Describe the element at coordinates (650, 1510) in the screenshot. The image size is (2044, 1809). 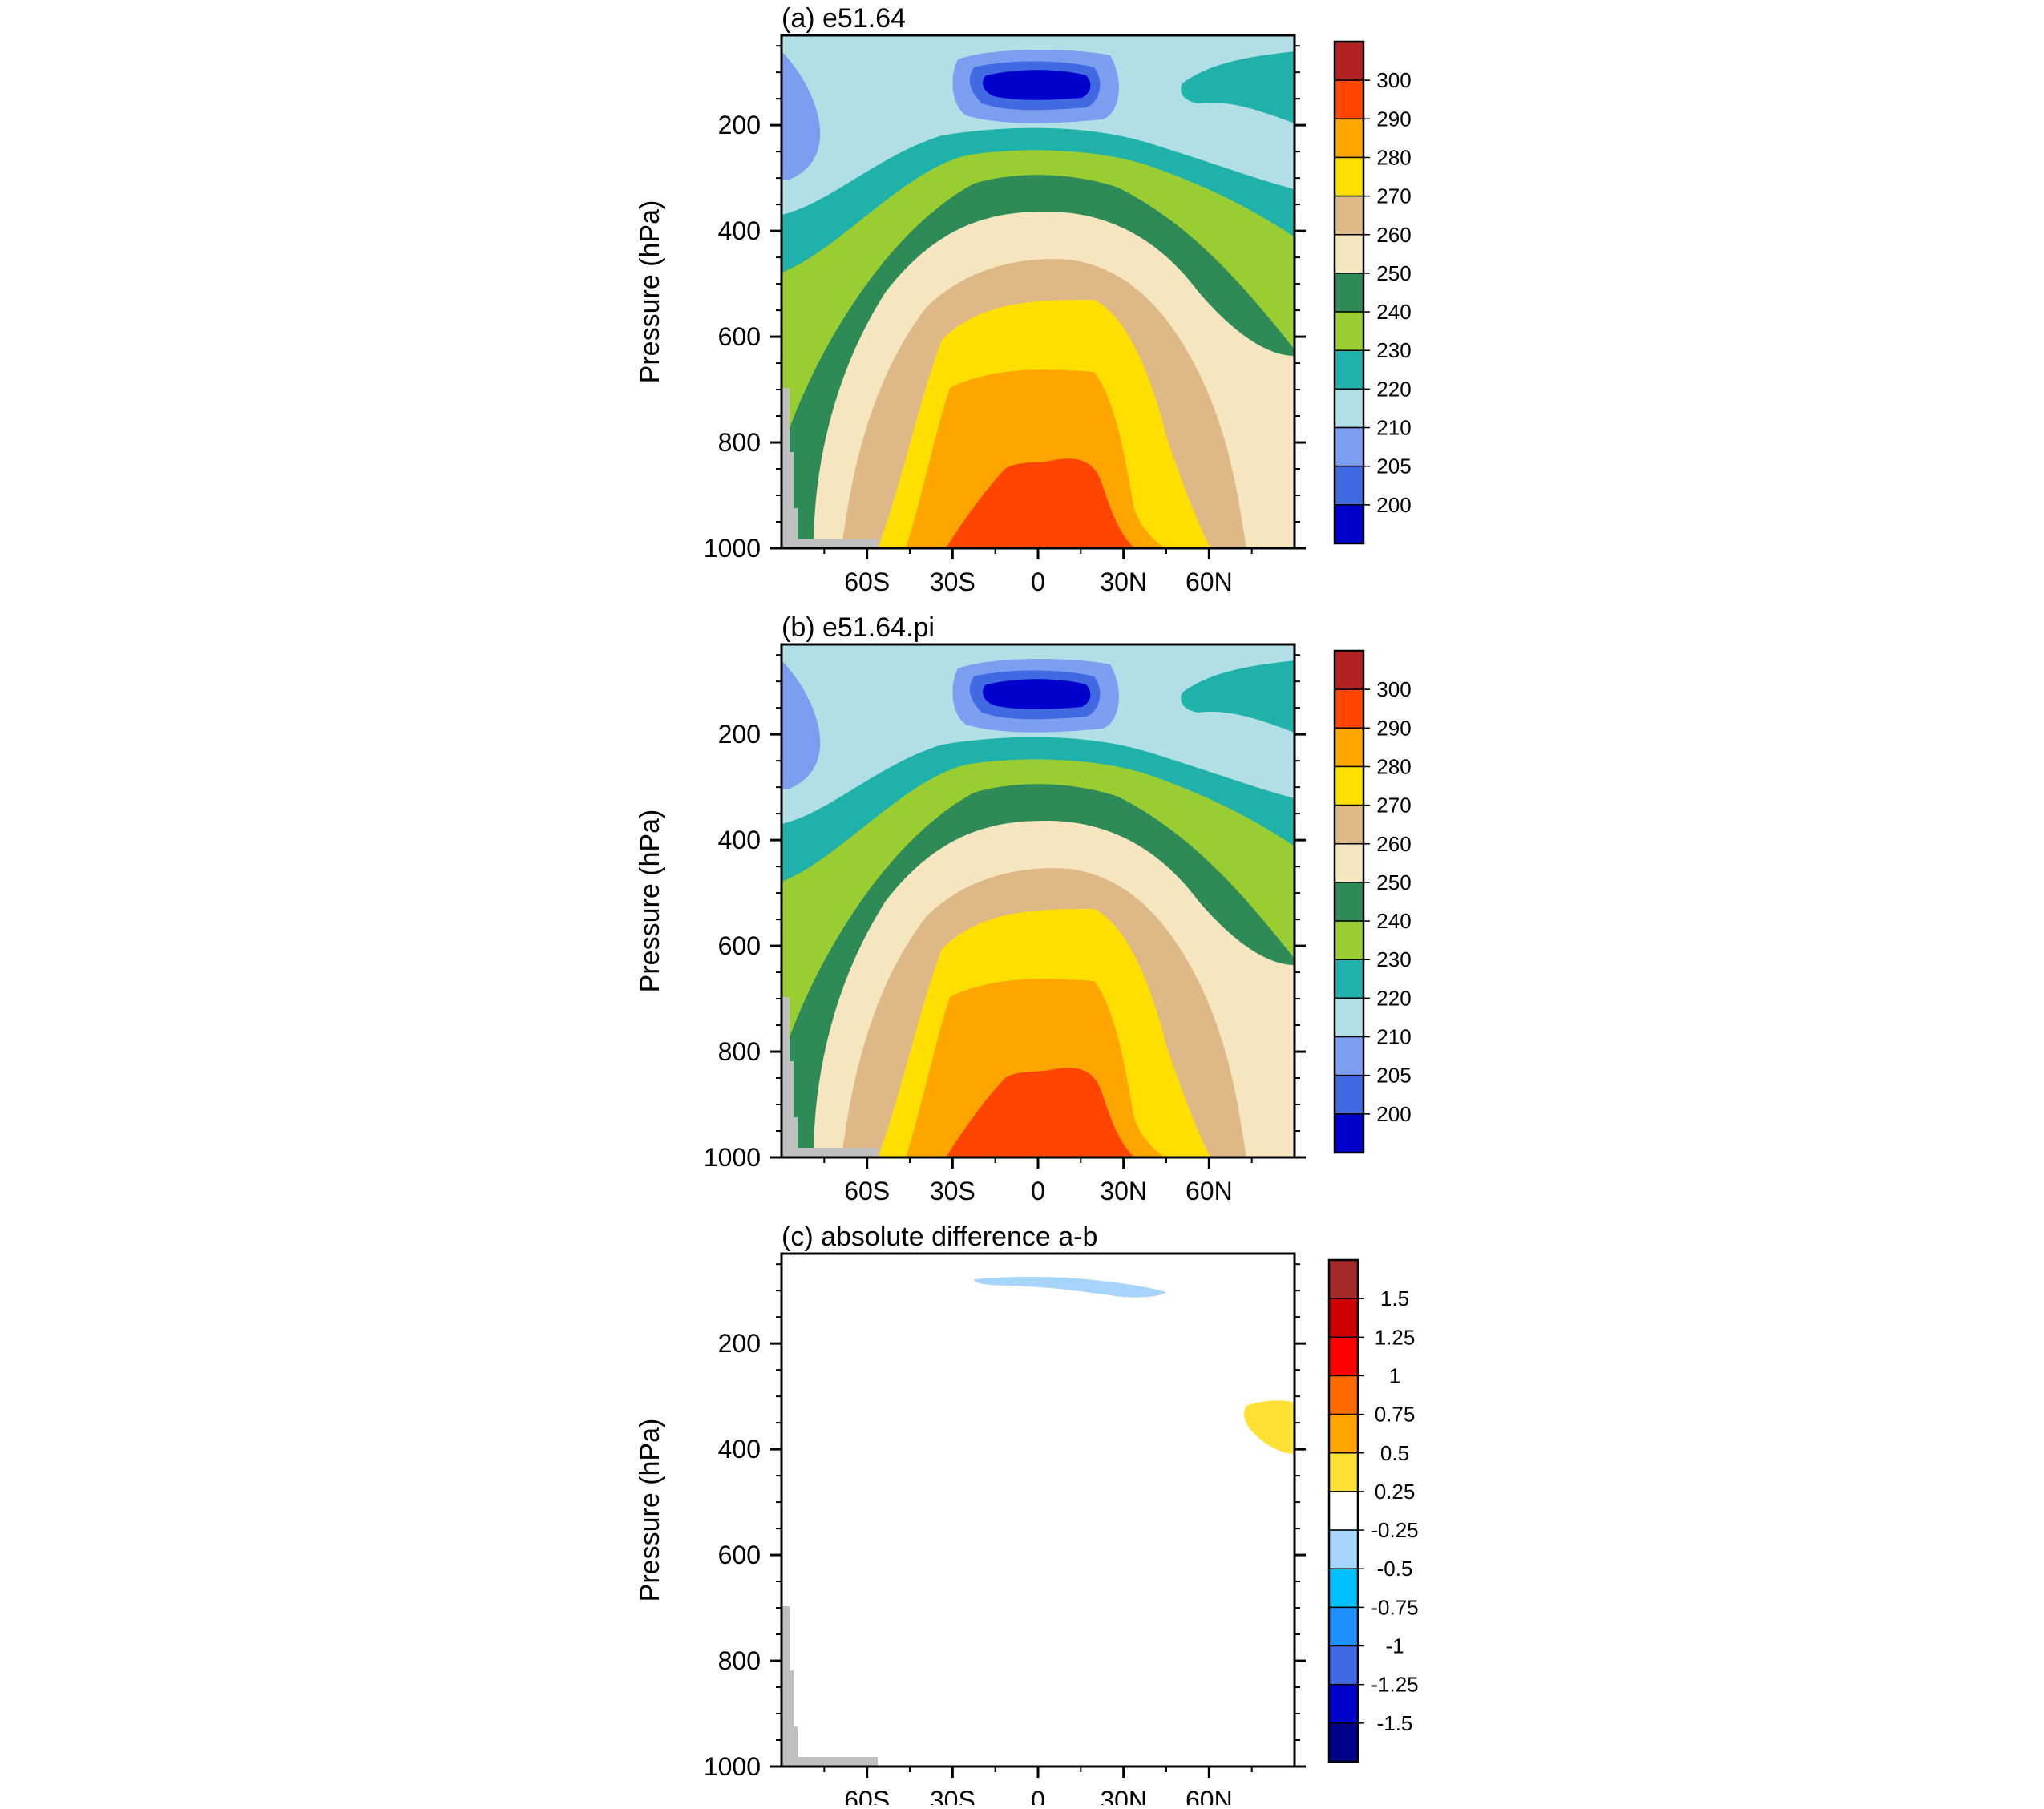
I see `panel-c-ylabel: Pressure (hPa)` at that location.